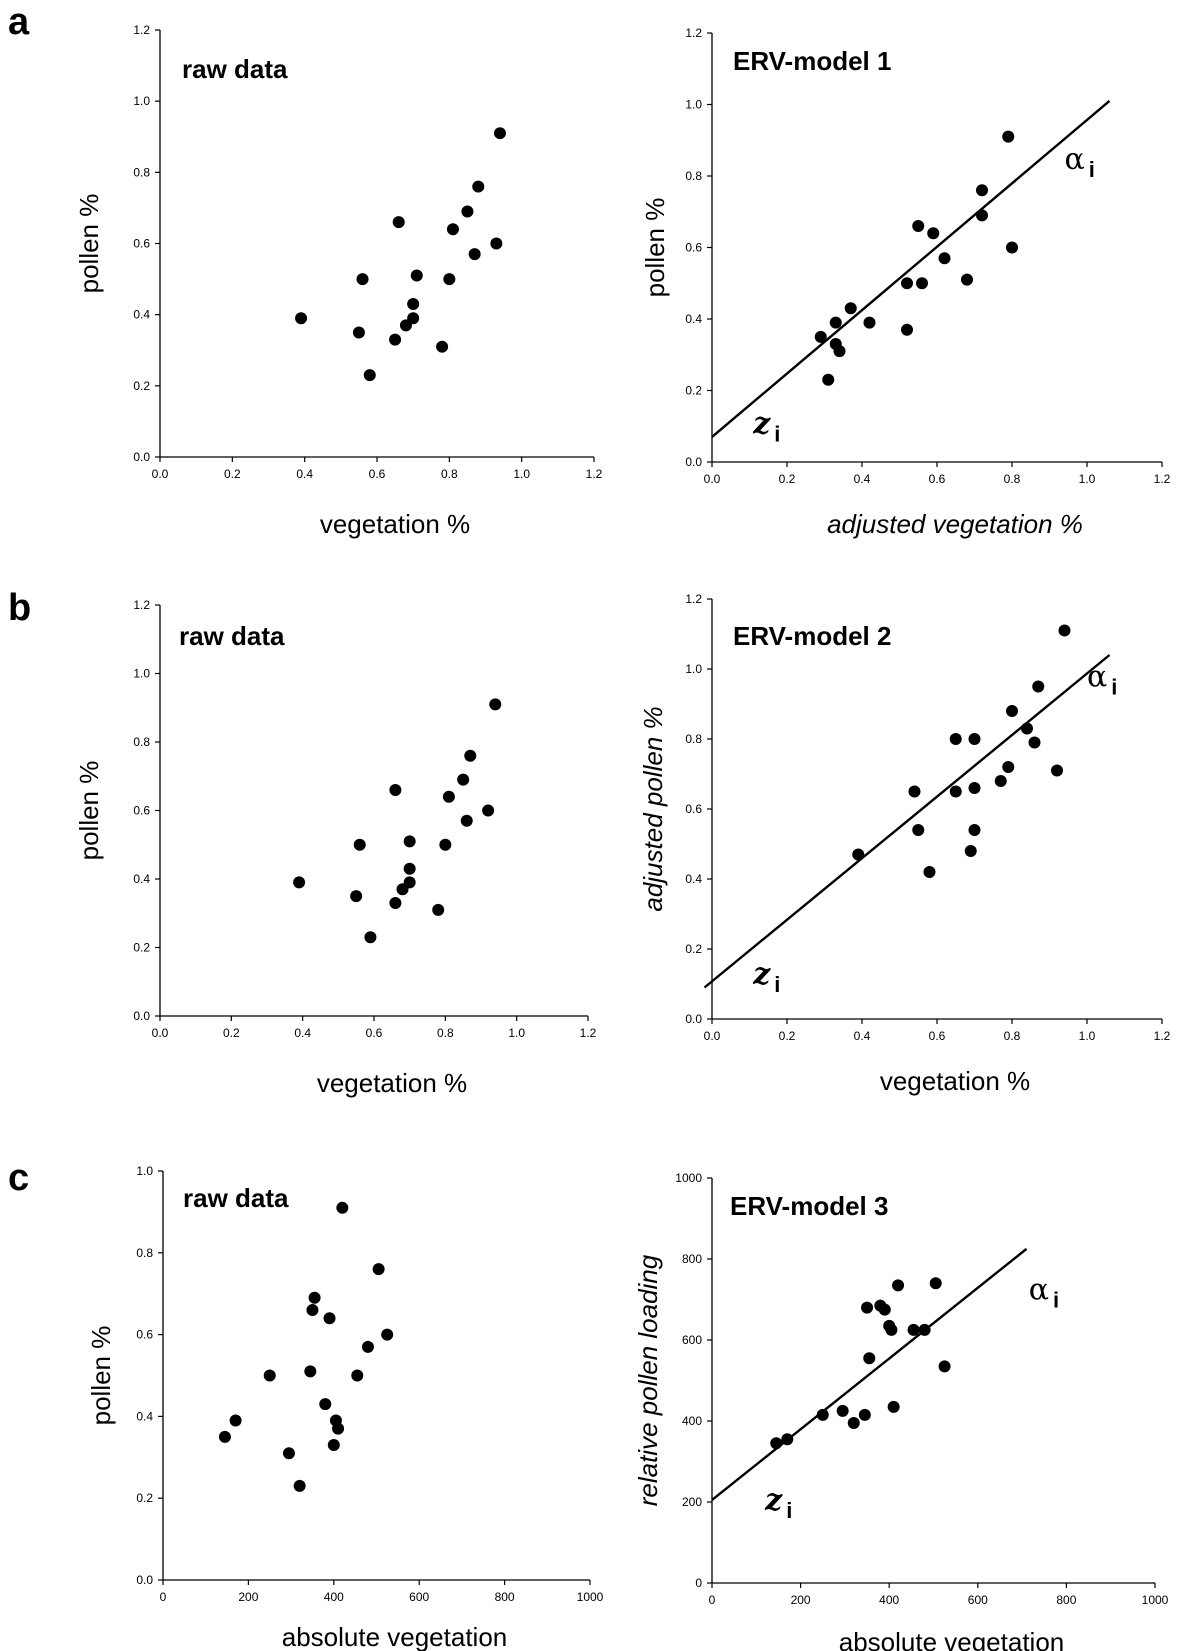 This screenshot has height=1651, width=1188. What do you see at coordinates (248, 1597) in the screenshot?
I see `x-tick-label: 200` at bounding box center [248, 1597].